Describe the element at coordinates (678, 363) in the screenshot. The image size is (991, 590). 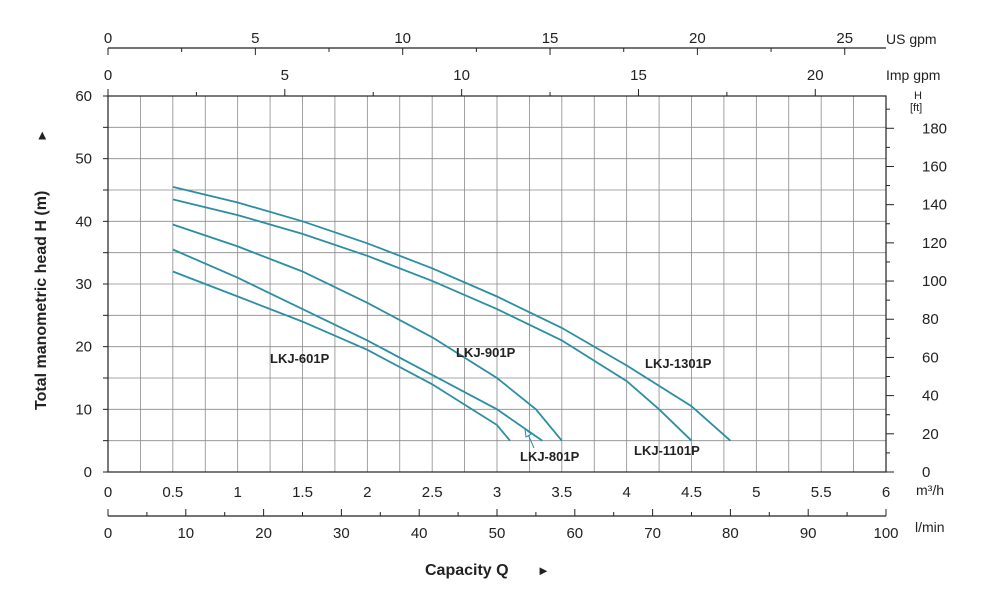
I see `series-label-lkj-1301p: LKJ-1301P` at that location.